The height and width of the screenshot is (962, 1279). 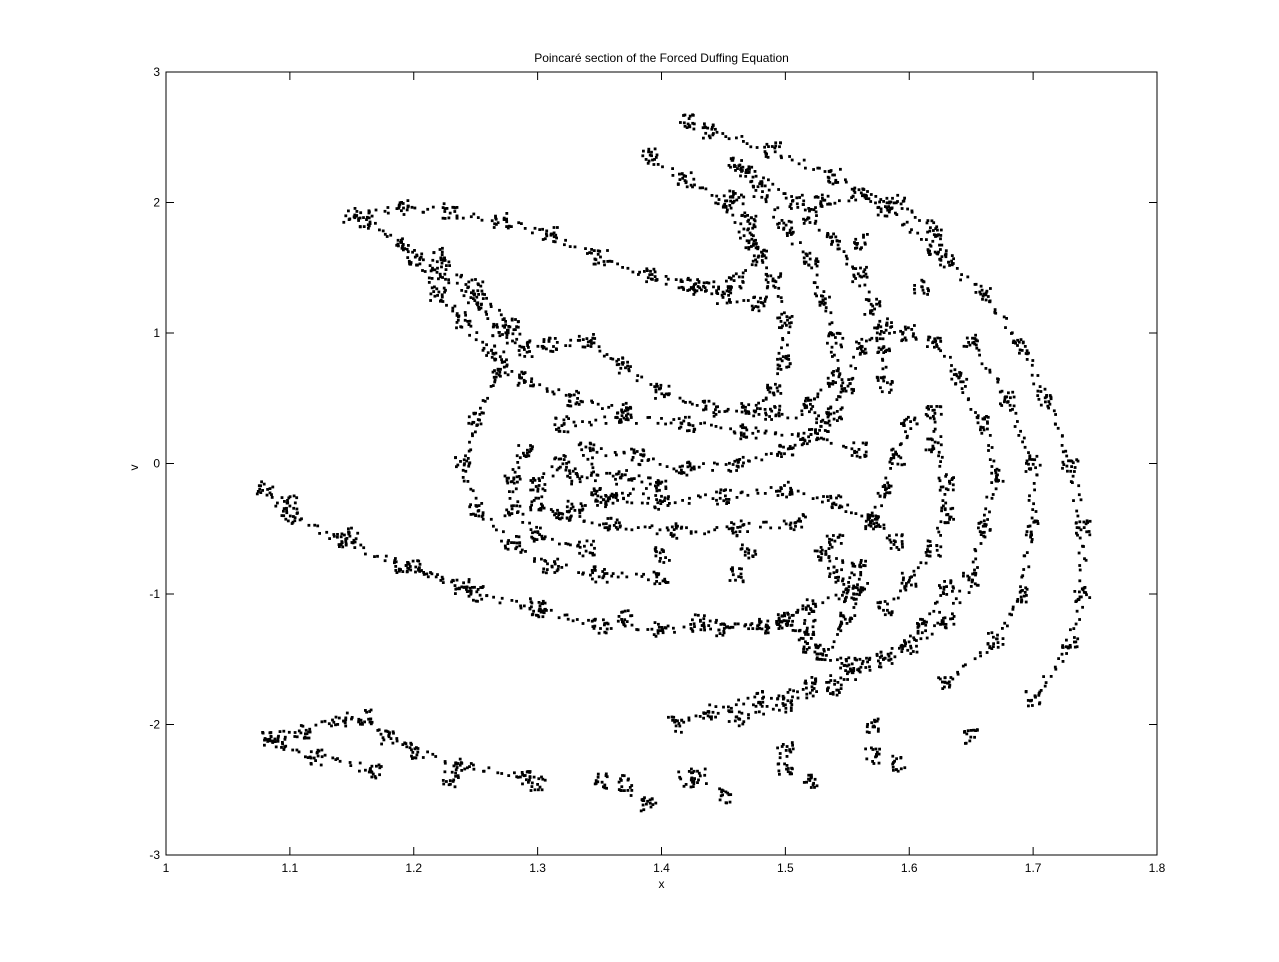 What do you see at coordinates (661, 868) in the screenshot?
I see `x-tick-label: 1.4` at bounding box center [661, 868].